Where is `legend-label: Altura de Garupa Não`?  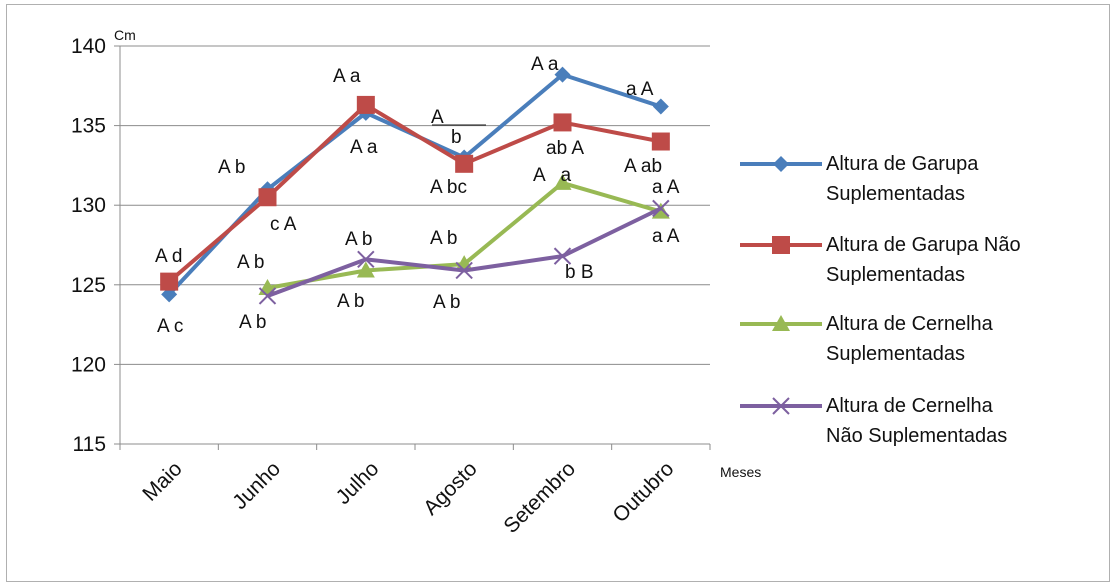 legend-label: Altura de Garupa Não is located at coordinates (923, 245).